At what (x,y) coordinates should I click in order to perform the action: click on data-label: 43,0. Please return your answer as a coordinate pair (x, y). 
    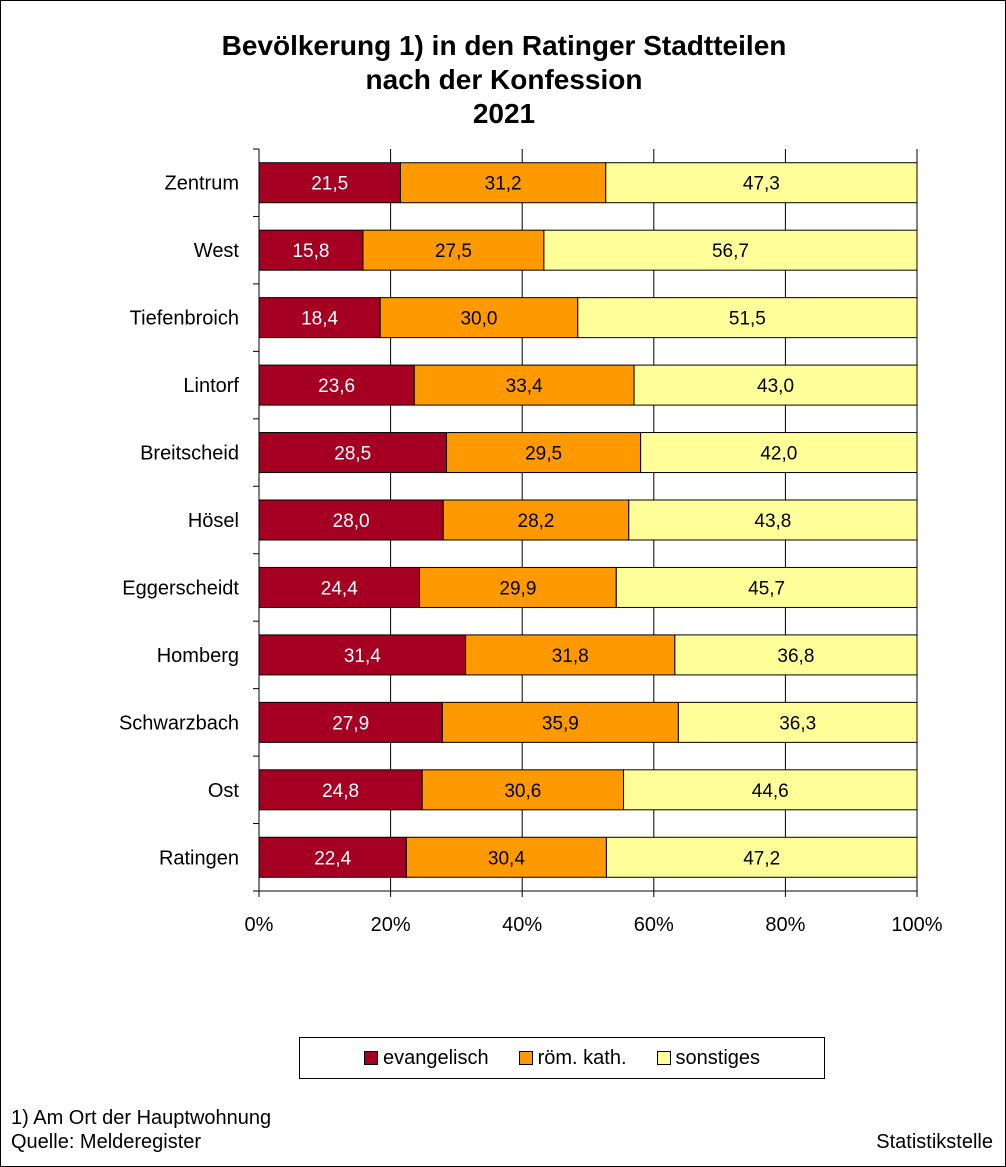
    Looking at the image, I should click on (775, 386).